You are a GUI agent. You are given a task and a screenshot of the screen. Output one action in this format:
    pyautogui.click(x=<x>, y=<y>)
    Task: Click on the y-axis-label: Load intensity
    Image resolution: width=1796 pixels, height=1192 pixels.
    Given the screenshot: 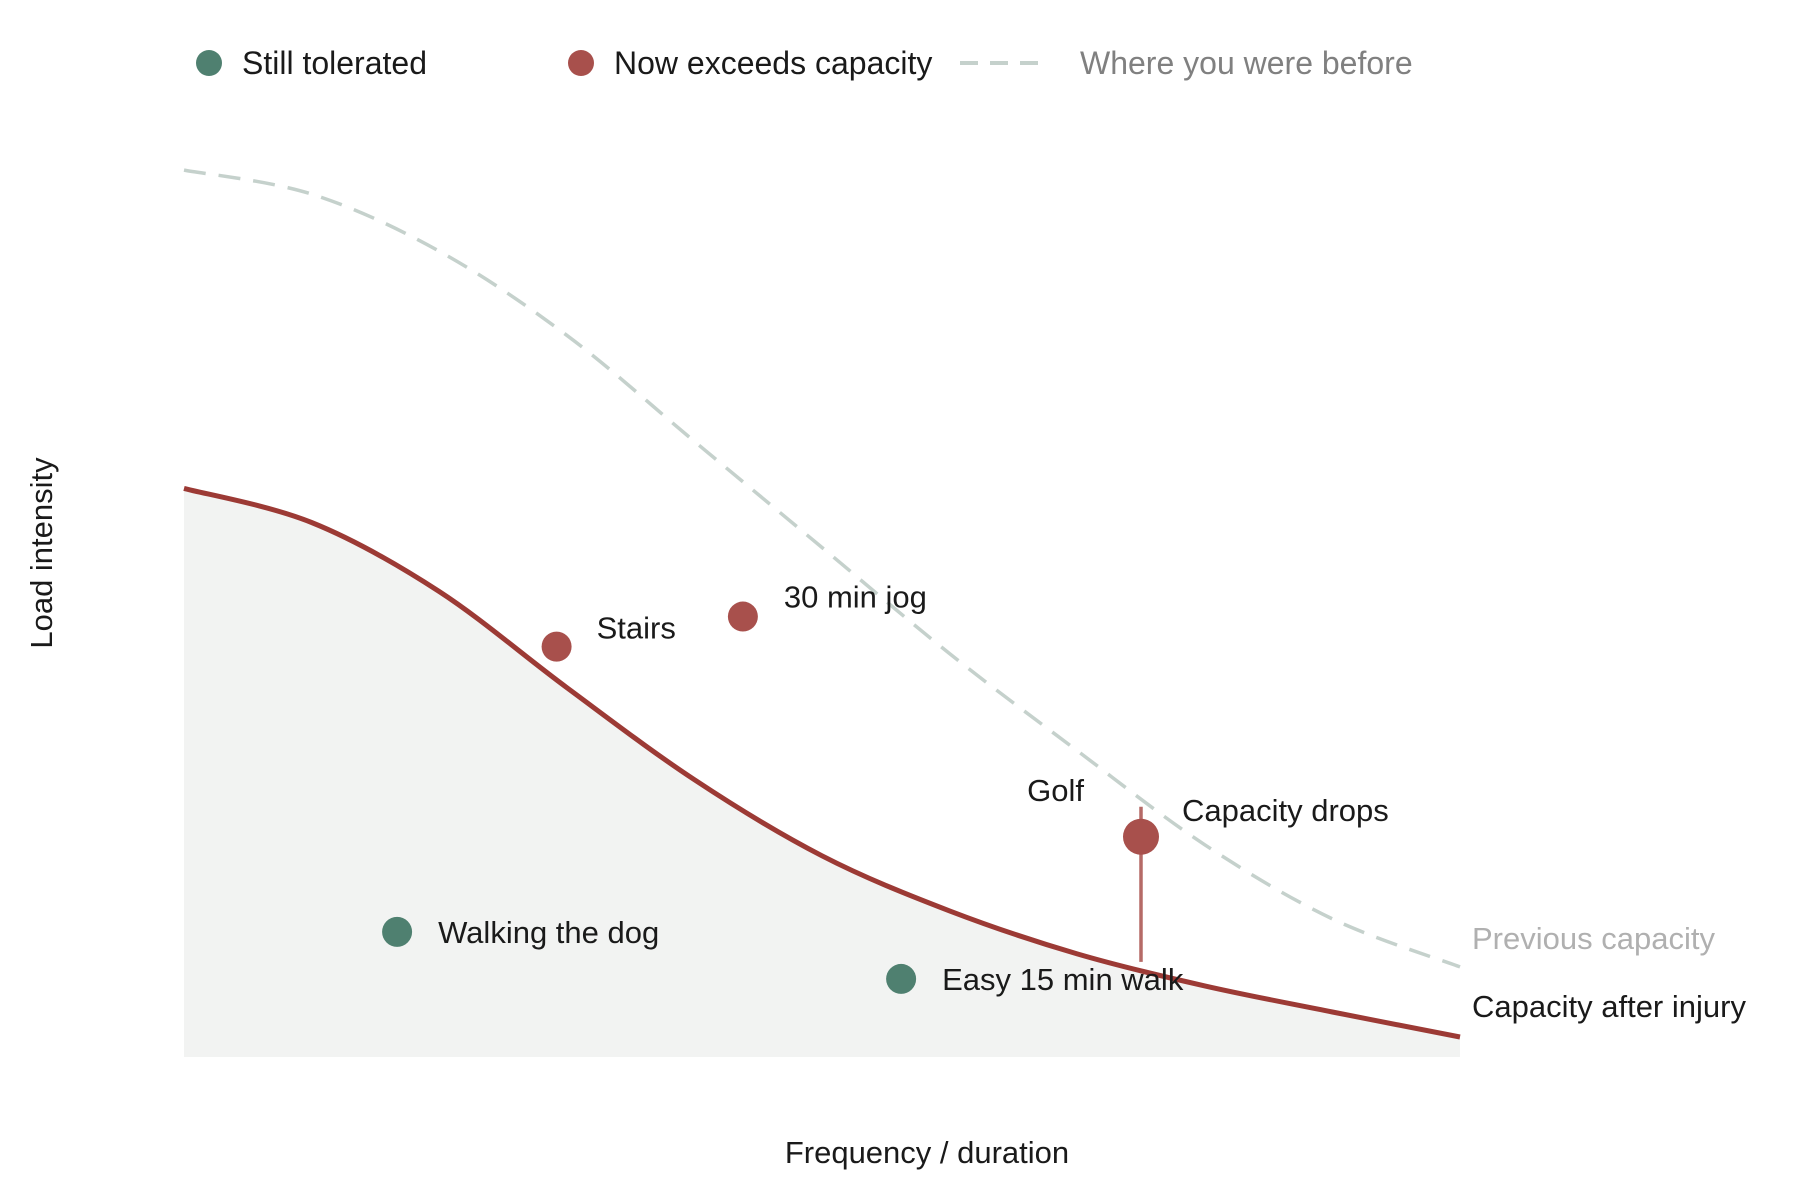 What is the action you would take?
    pyautogui.click(x=41, y=553)
    